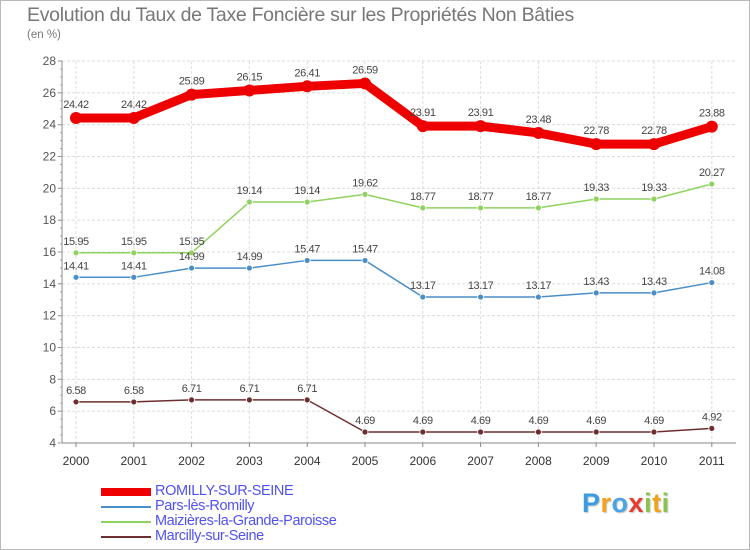 The width and height of the screenshot is (750, 550). Describe the element at coordinates (596, 131) in the screenshot. I see `data-label: 22.78` at that location.